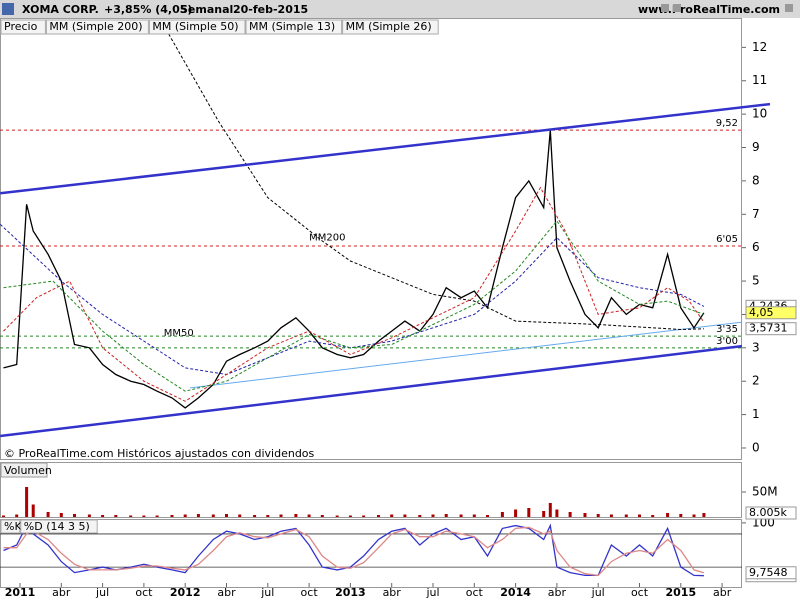 The image size is (800, 600). I want to click on legend-label: MM (Simple 50), so click(195, 26).